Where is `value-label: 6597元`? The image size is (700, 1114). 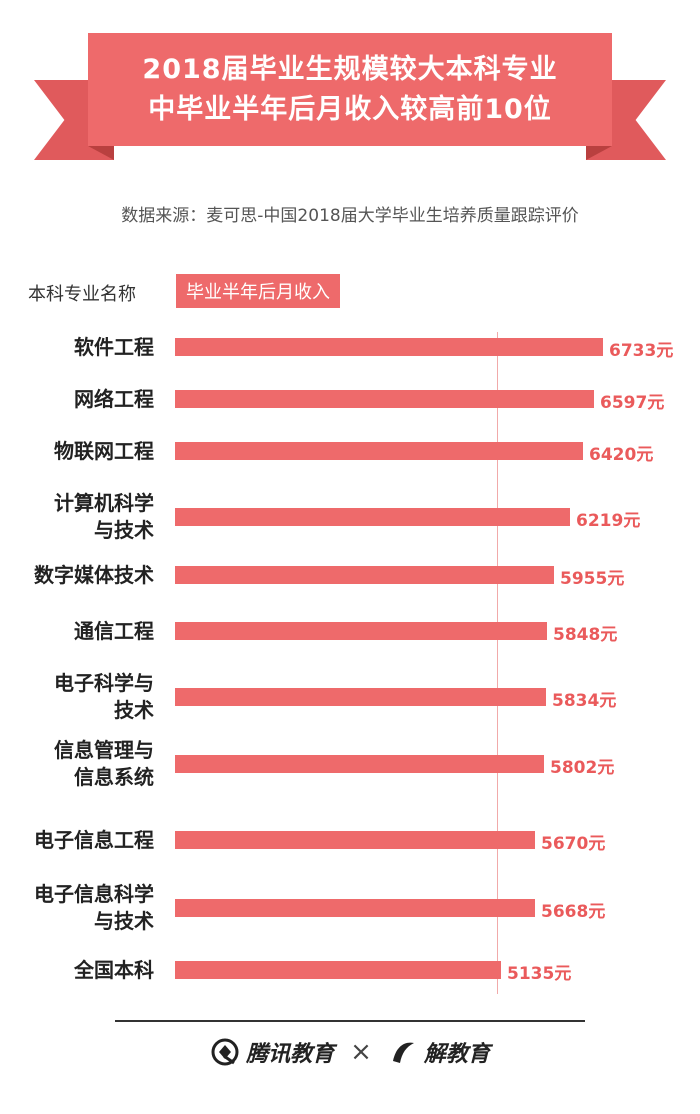 value-label: 6597元 is located at coordinates (632, 403).